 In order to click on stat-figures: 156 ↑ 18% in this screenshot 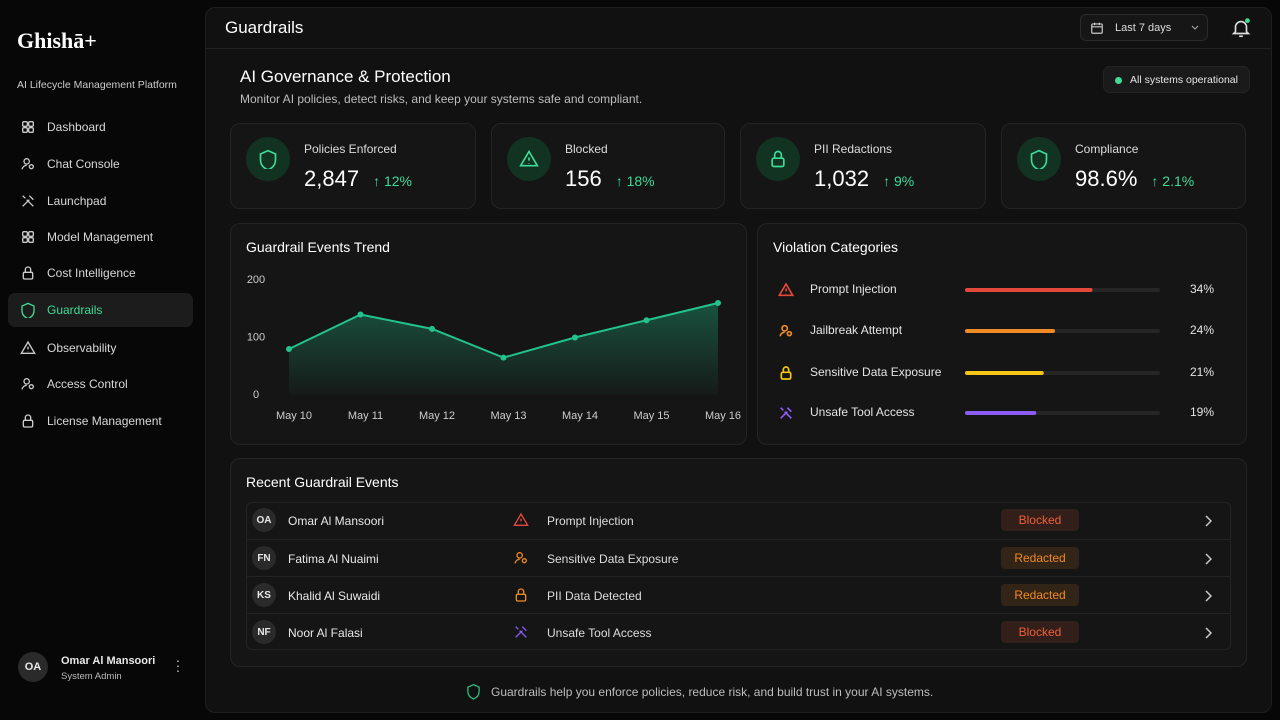, I will do `click(610, 179)`.